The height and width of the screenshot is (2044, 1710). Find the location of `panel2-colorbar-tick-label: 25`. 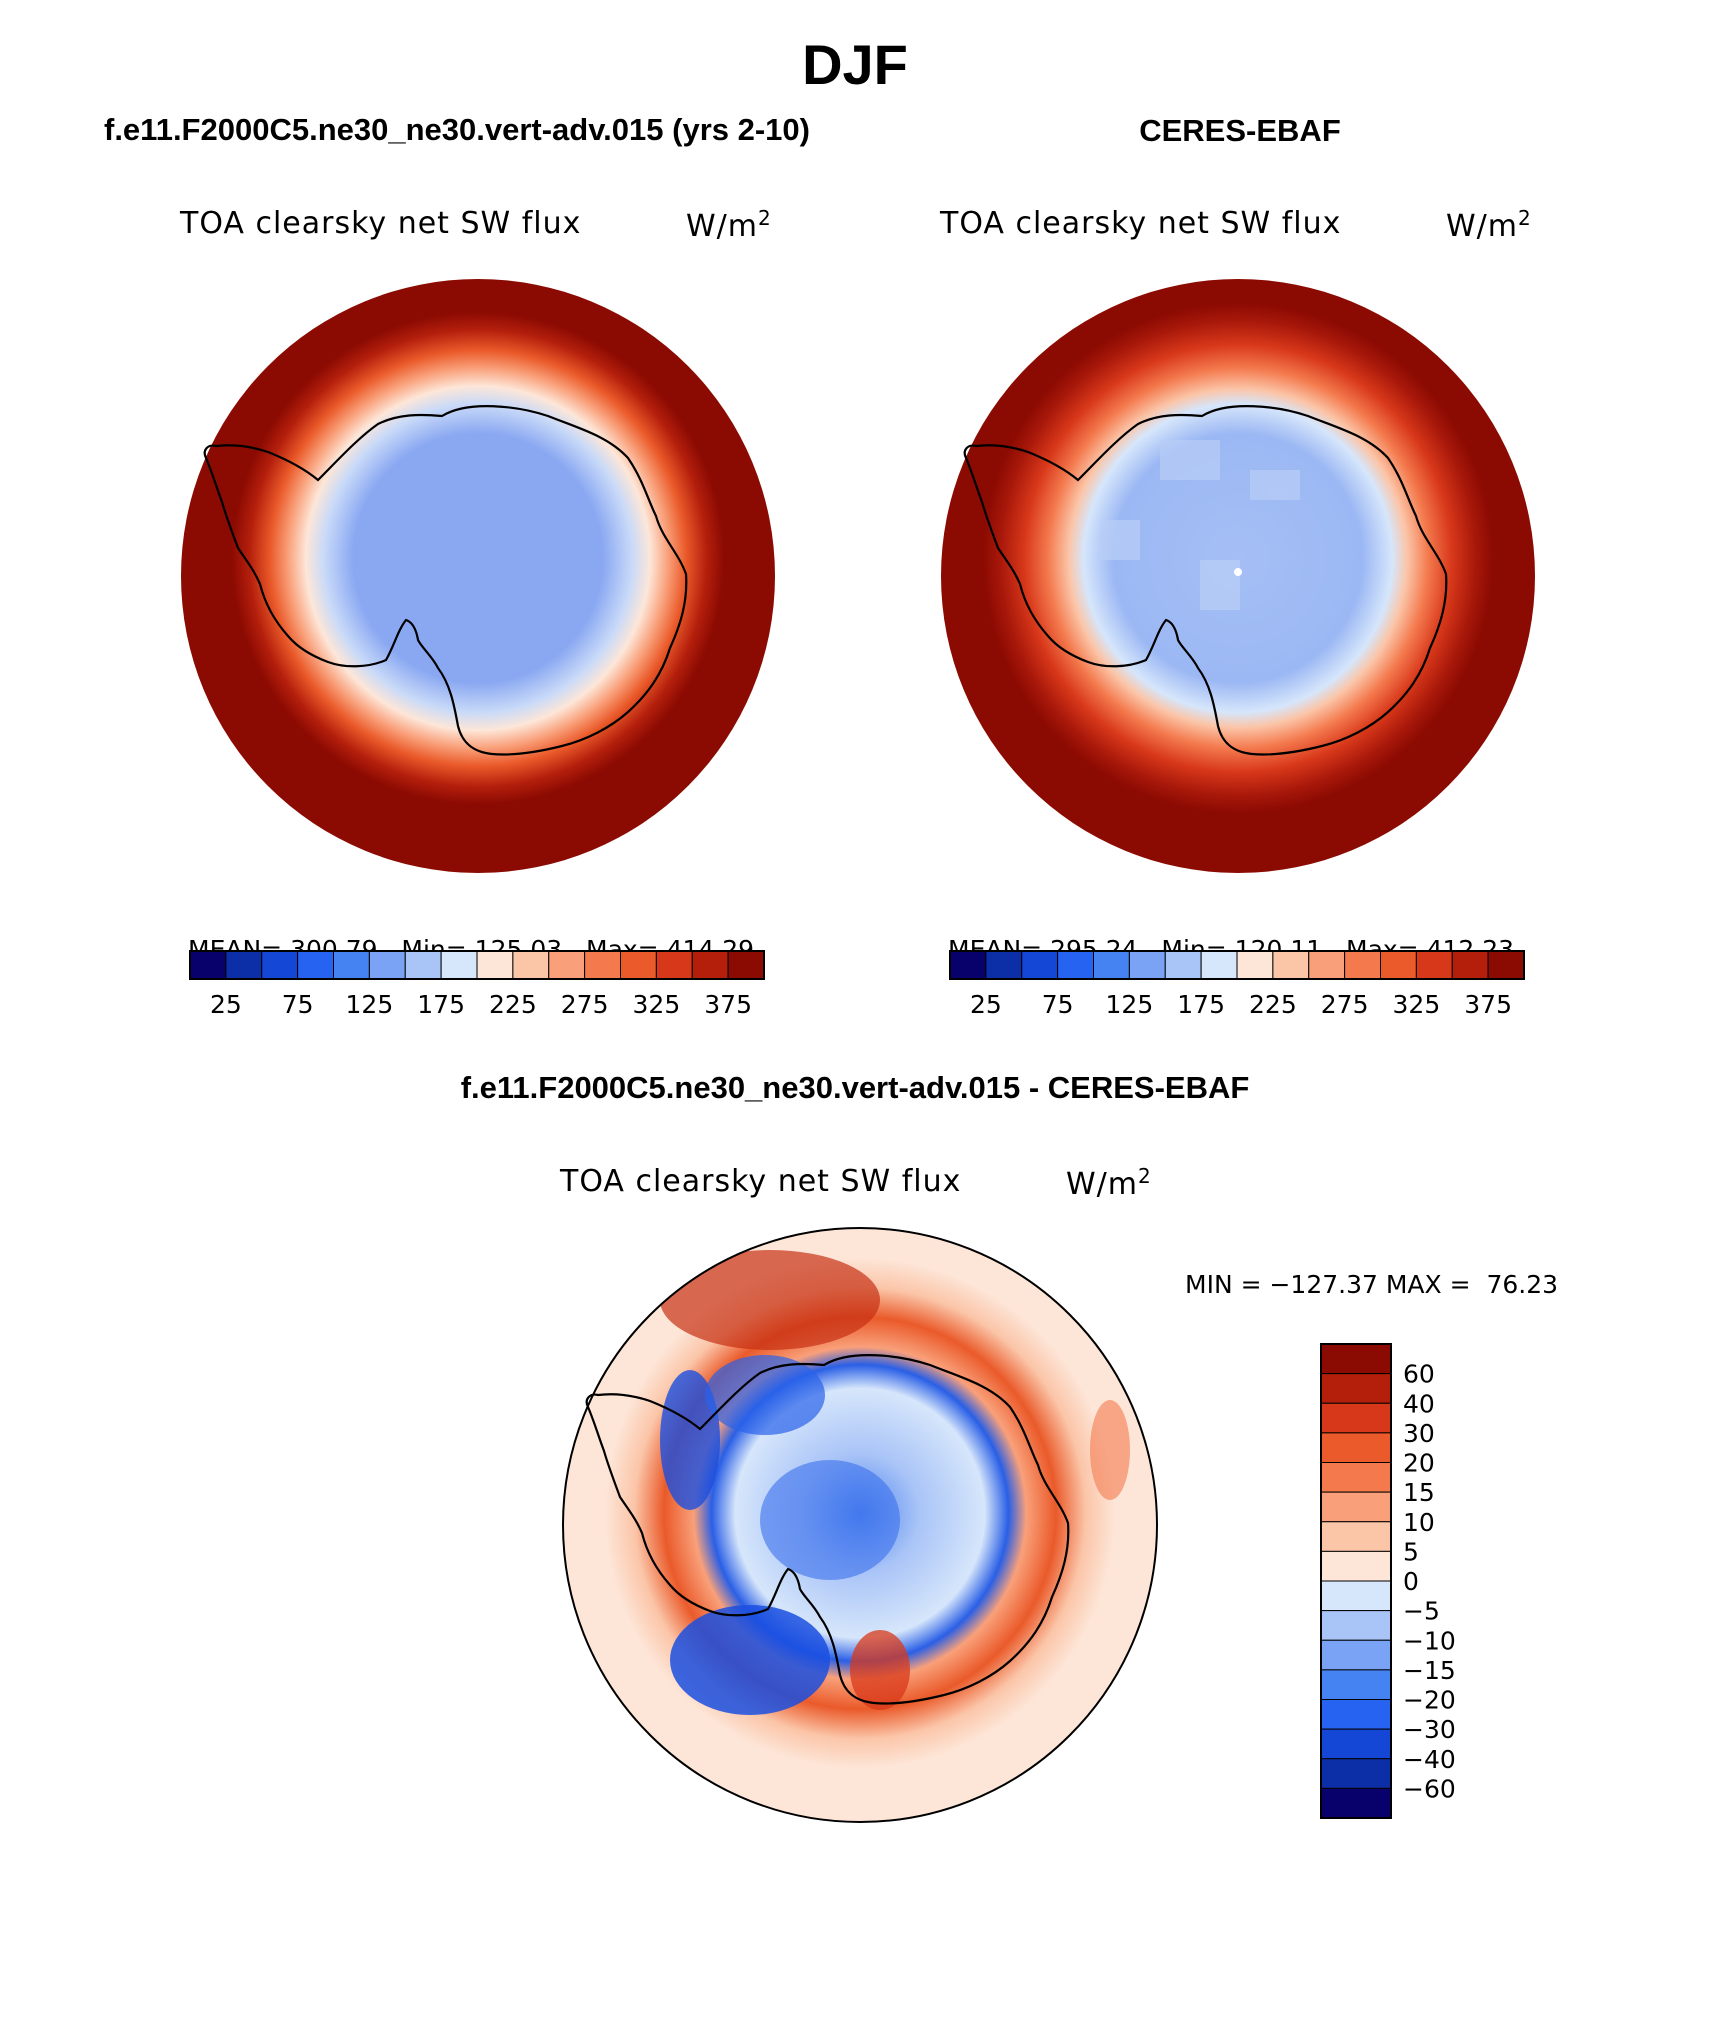

panel2-colorbar-tick-label: 25 is located at coordinates (986, 1004).